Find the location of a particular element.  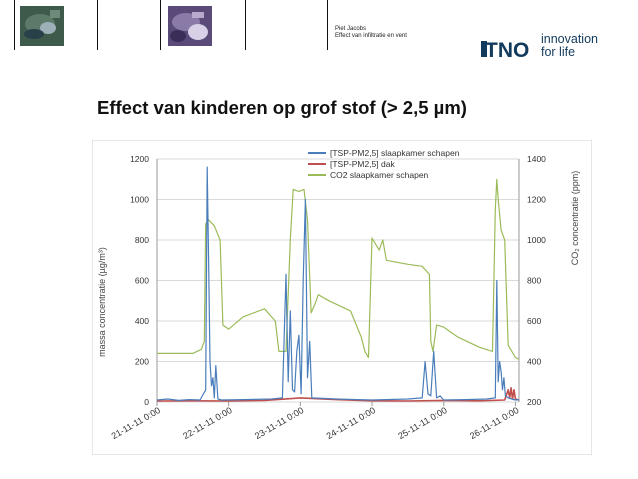

tagline-line2: for life is located at coordinates (558, 52).